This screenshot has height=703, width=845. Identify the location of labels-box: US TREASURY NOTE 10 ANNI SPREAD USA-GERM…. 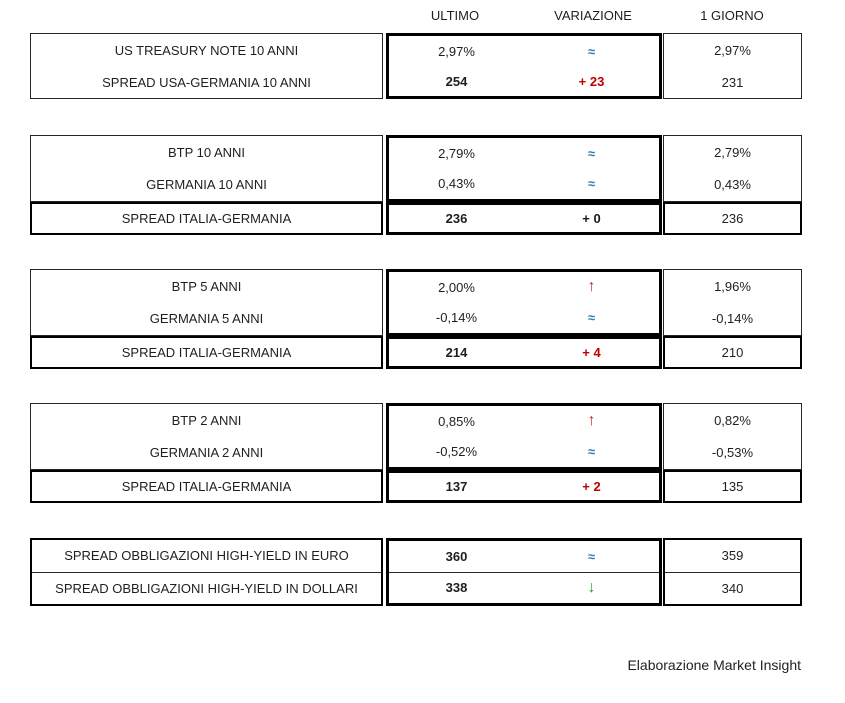
(206, 66).